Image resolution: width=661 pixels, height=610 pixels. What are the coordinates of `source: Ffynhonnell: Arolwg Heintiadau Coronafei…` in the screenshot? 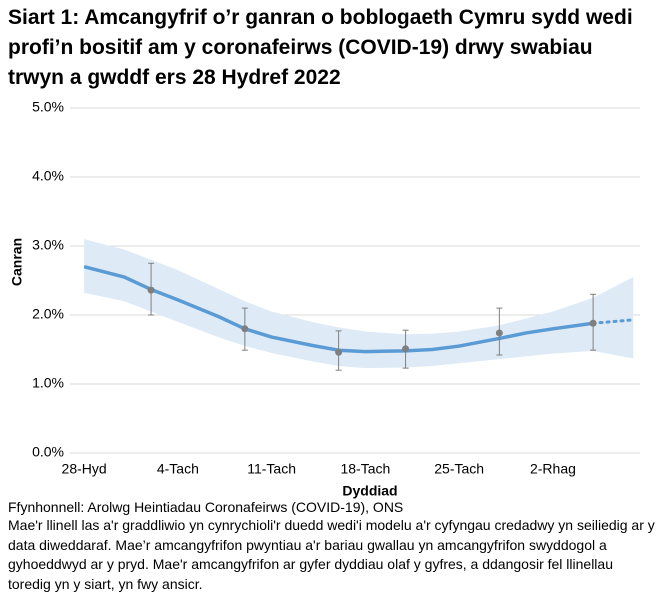 It's located at (206, 507).